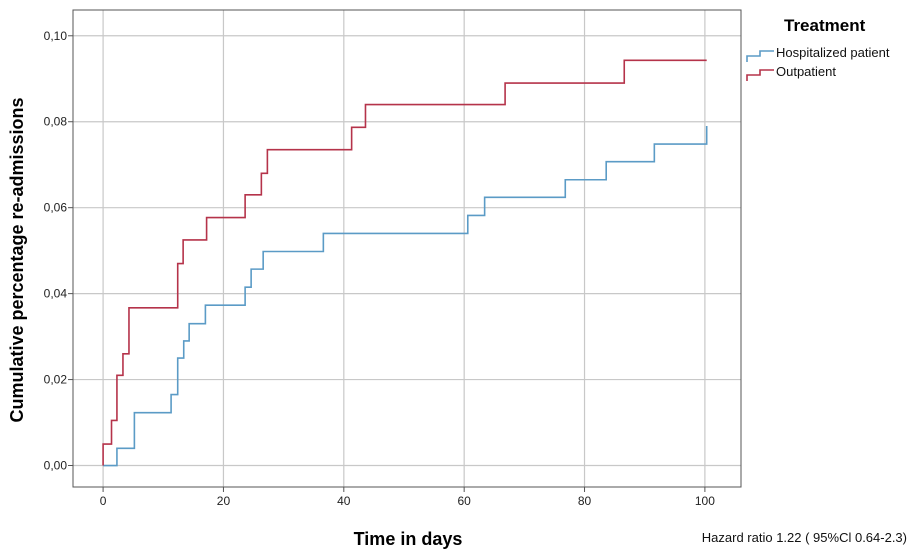  What do you see at coordinates (408, 539) in the screenshot?
I see `x-axis-title: Time in days` at bounding box center [408, 539].